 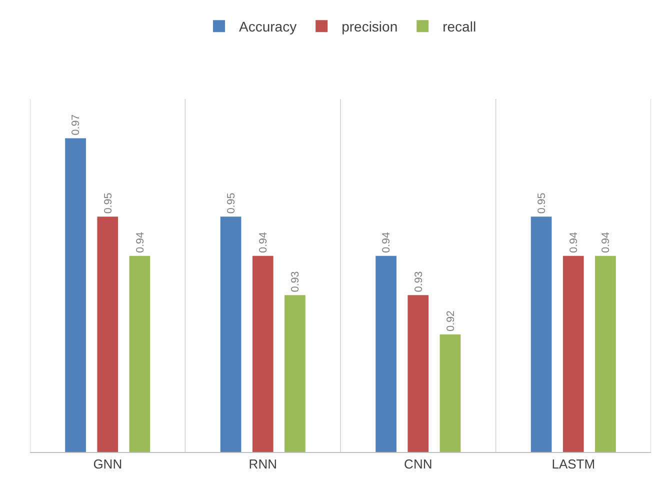 What do you see at coordinates (107, 464) in the screenshot?
I see `x-tick-label: GNN` at bounding box center [107, 464].